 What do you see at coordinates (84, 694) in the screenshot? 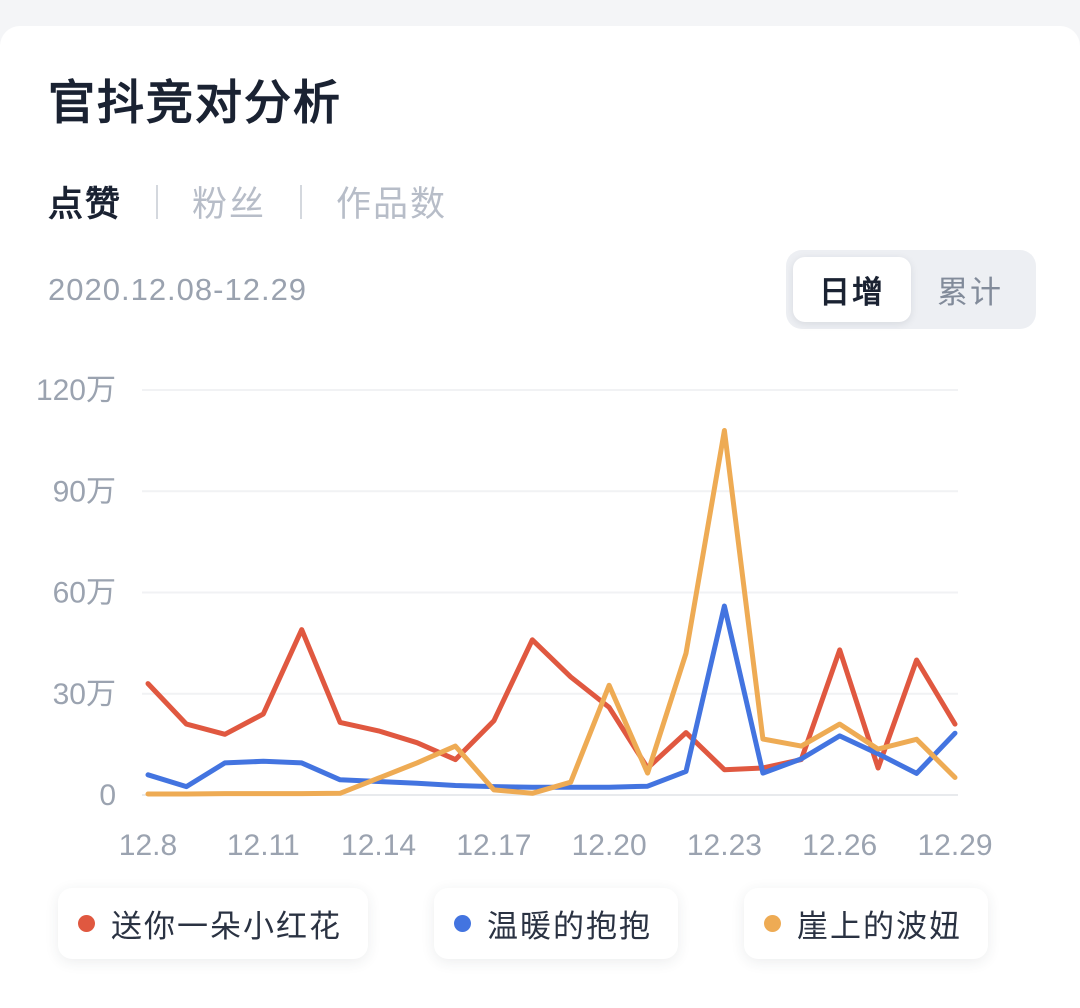
I see `y-axis-tick-label: 30万` at bounding box center [84, 694].